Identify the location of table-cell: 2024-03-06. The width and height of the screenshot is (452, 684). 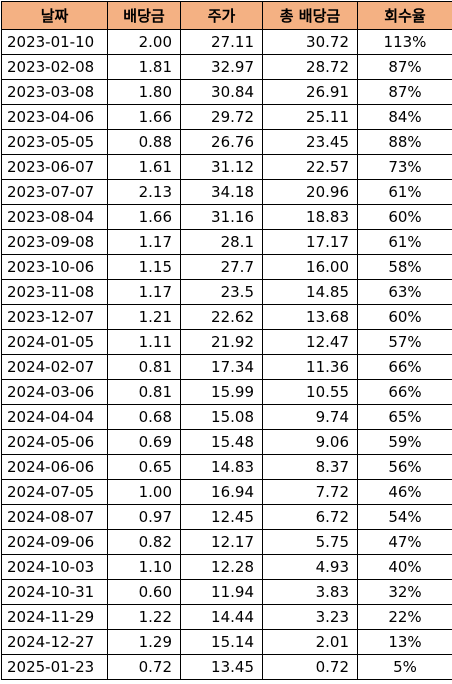
(55, 392).